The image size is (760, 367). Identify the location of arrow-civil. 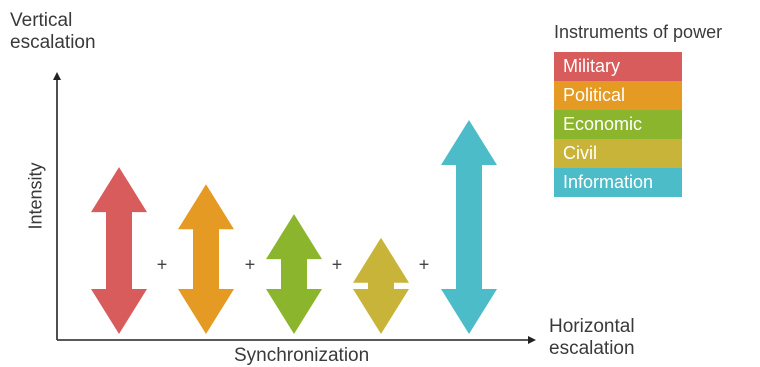
(381, 285).